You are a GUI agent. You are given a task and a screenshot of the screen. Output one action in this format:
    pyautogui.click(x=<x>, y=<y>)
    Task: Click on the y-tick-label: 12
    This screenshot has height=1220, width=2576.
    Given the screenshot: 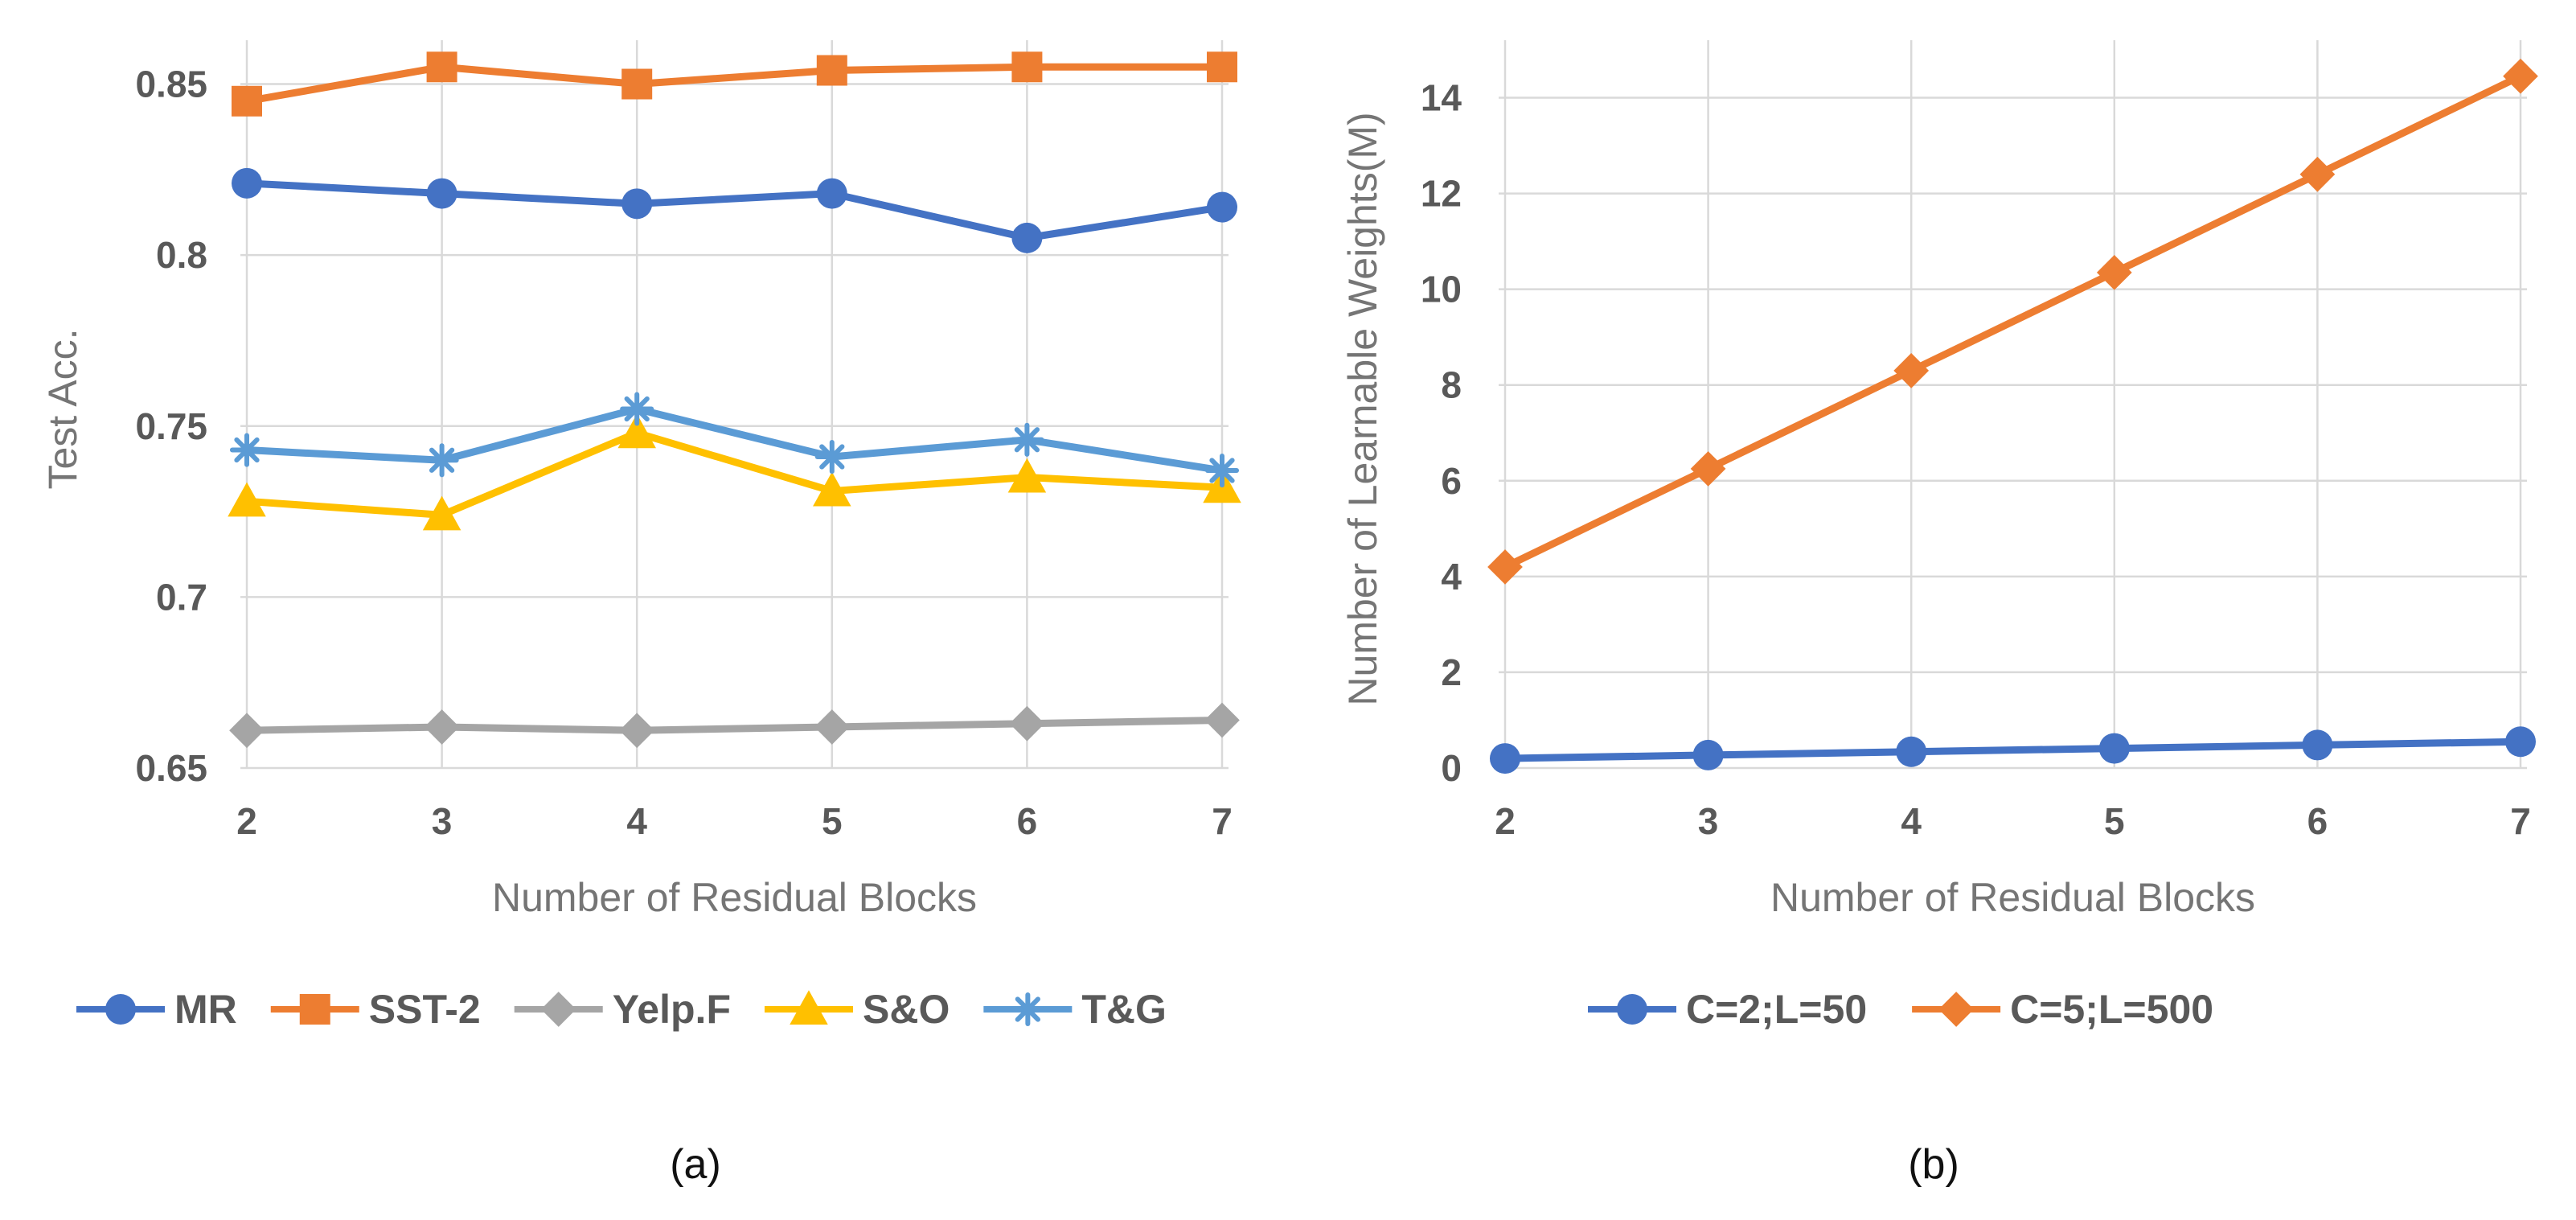 What is the action you would take?
    pyautogui.click(x=1441, y=194)
    